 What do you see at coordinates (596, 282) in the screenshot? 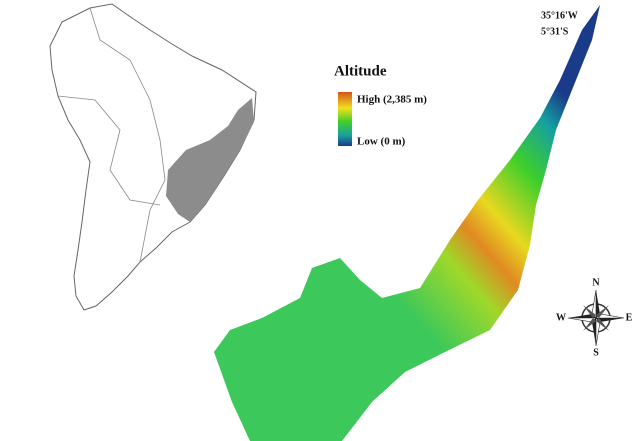
I see `compass-north: N` at bounding box center [596, 282].